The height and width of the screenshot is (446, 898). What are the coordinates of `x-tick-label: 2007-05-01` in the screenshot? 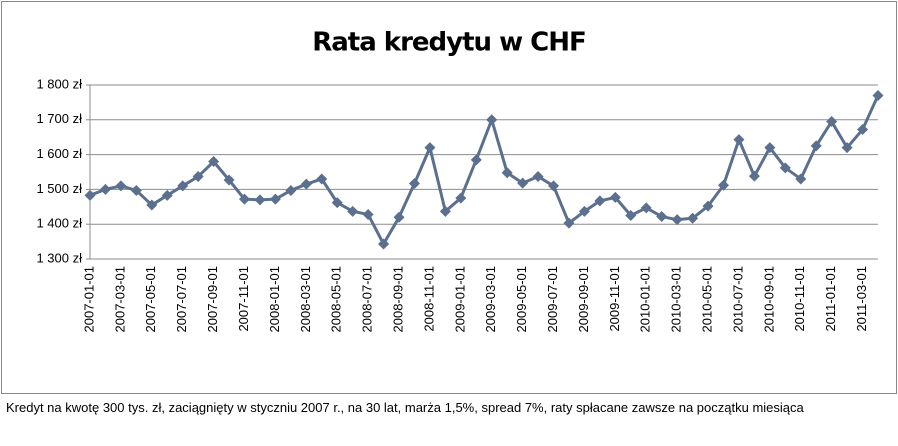 It's located at (150, 299).